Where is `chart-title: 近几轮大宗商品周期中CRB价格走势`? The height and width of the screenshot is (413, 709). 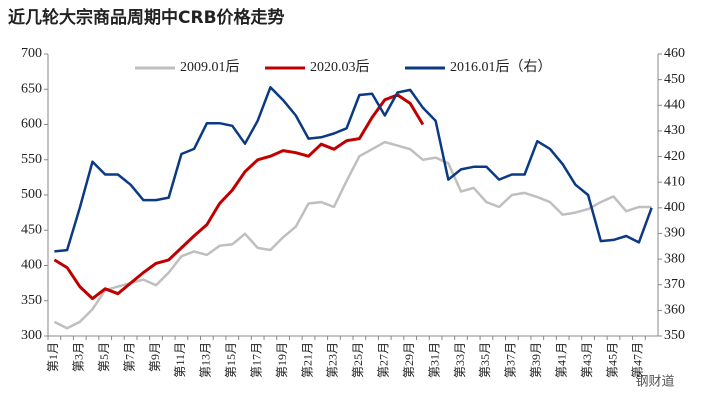 chart-title: 近几轮大宗商品周期中CRB价格走势 is located at coordinates (146, 17).